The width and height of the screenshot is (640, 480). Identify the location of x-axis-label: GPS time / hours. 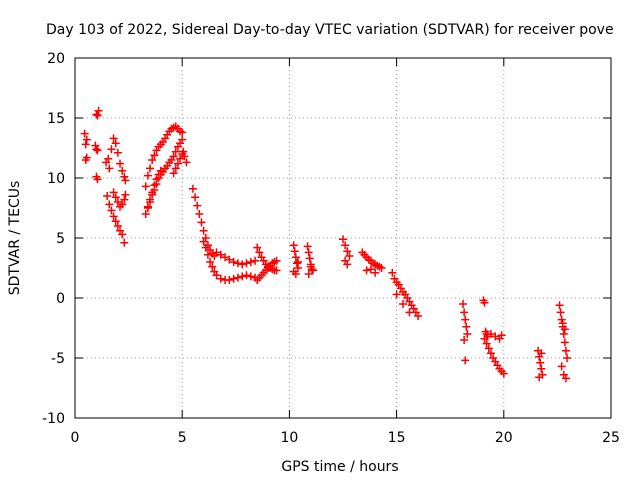
(339, 467).